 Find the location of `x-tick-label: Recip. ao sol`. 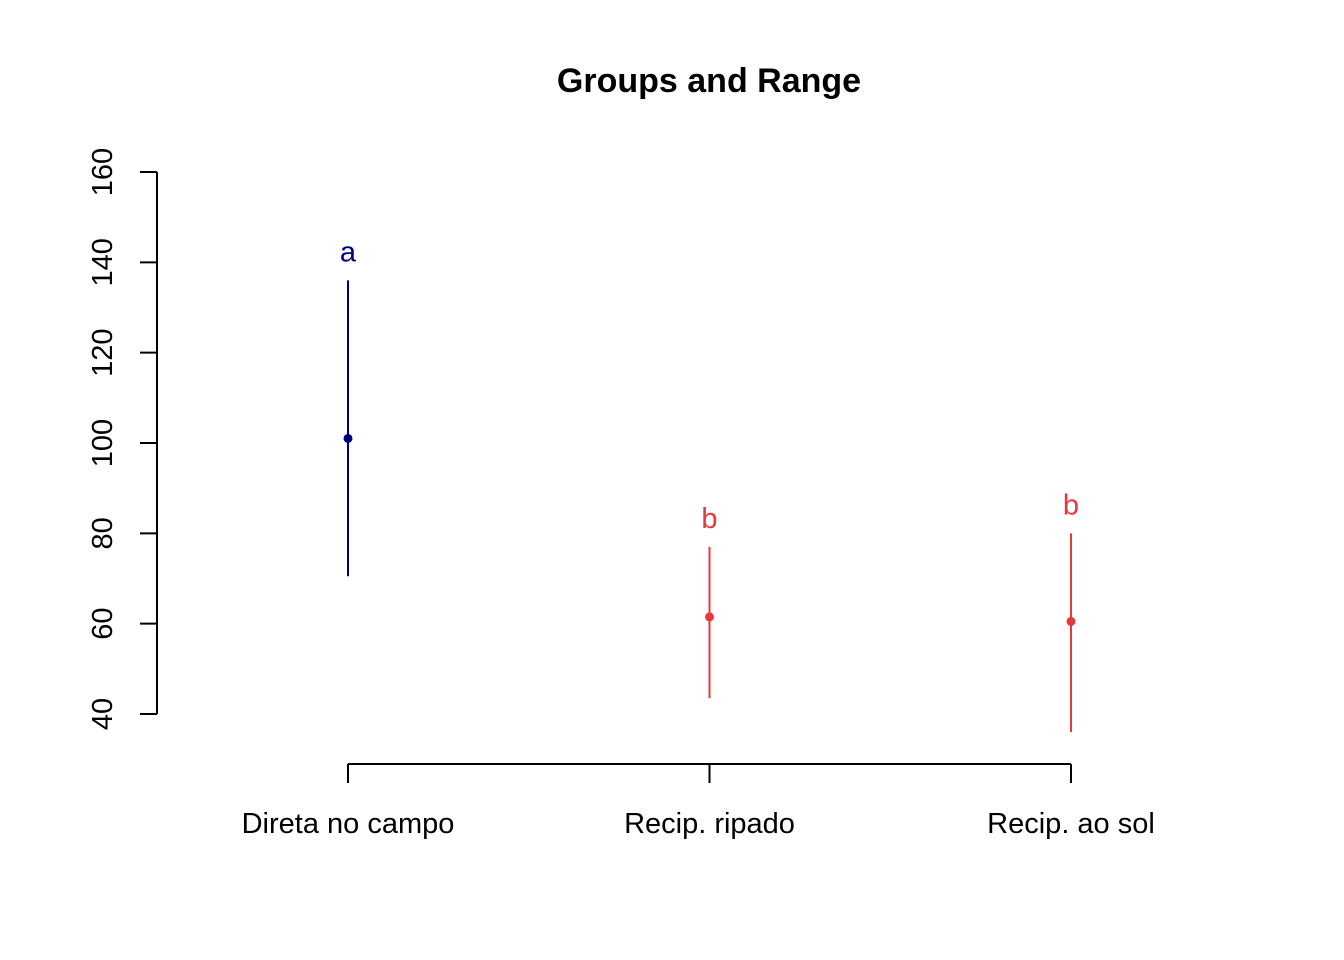

x-tick-label: Recip. ao sol is located at coordinates (1071, 824).